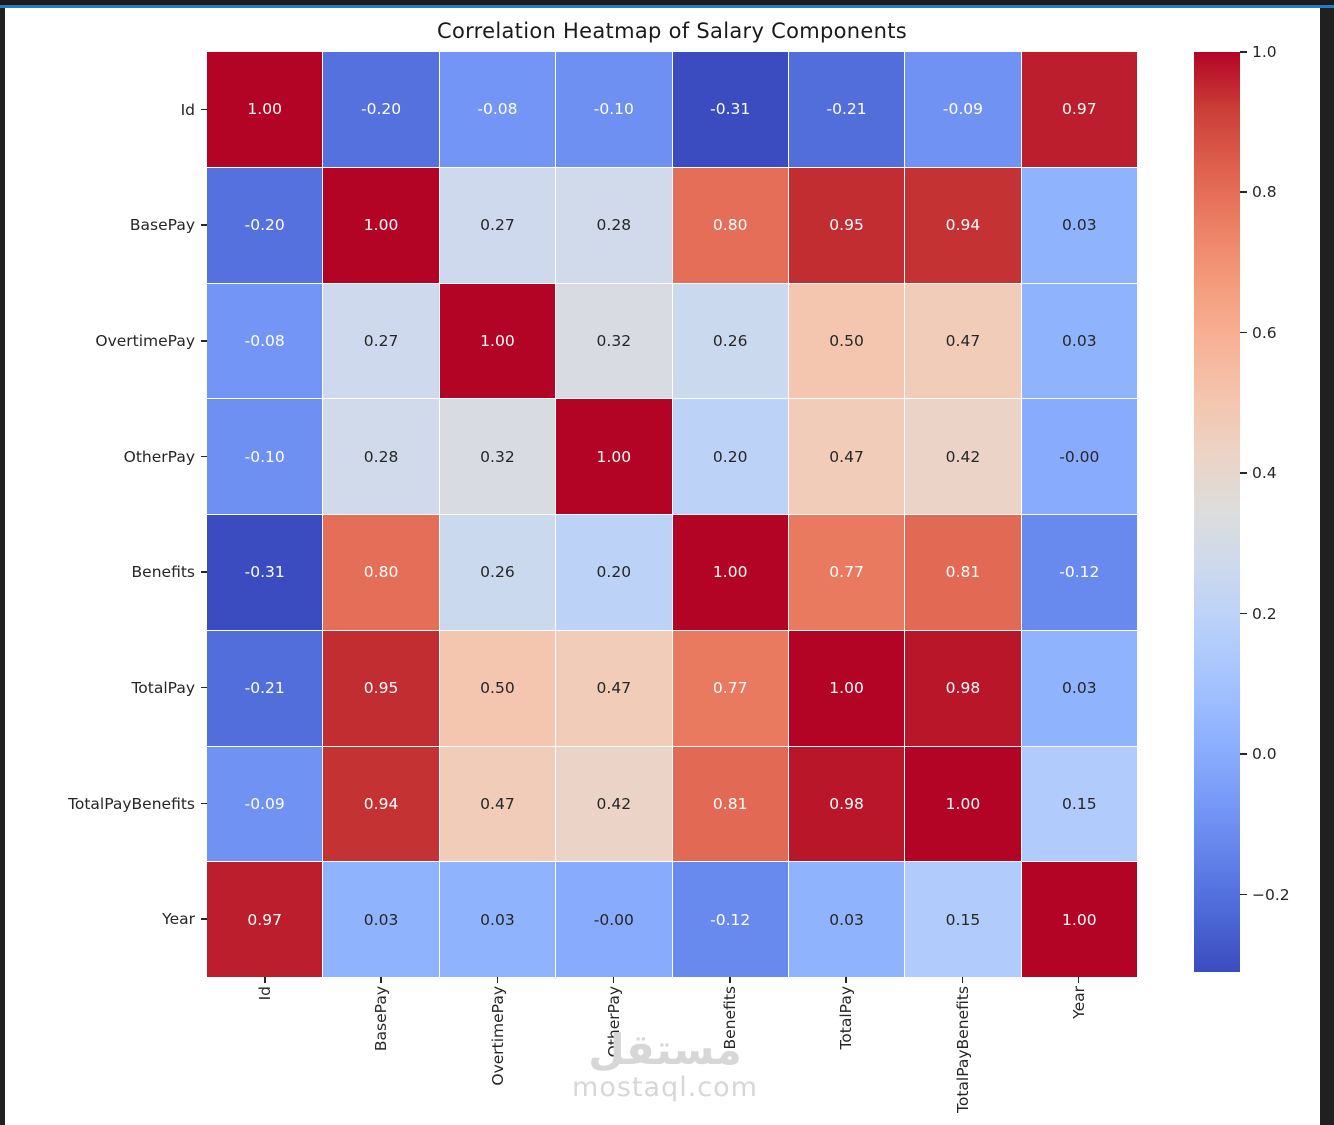 The image size is (1334, 1125). Describe the element at coordinates (665, 1064) in the screenshot. I see `watermark: مستقل mostaql.com` at that location.